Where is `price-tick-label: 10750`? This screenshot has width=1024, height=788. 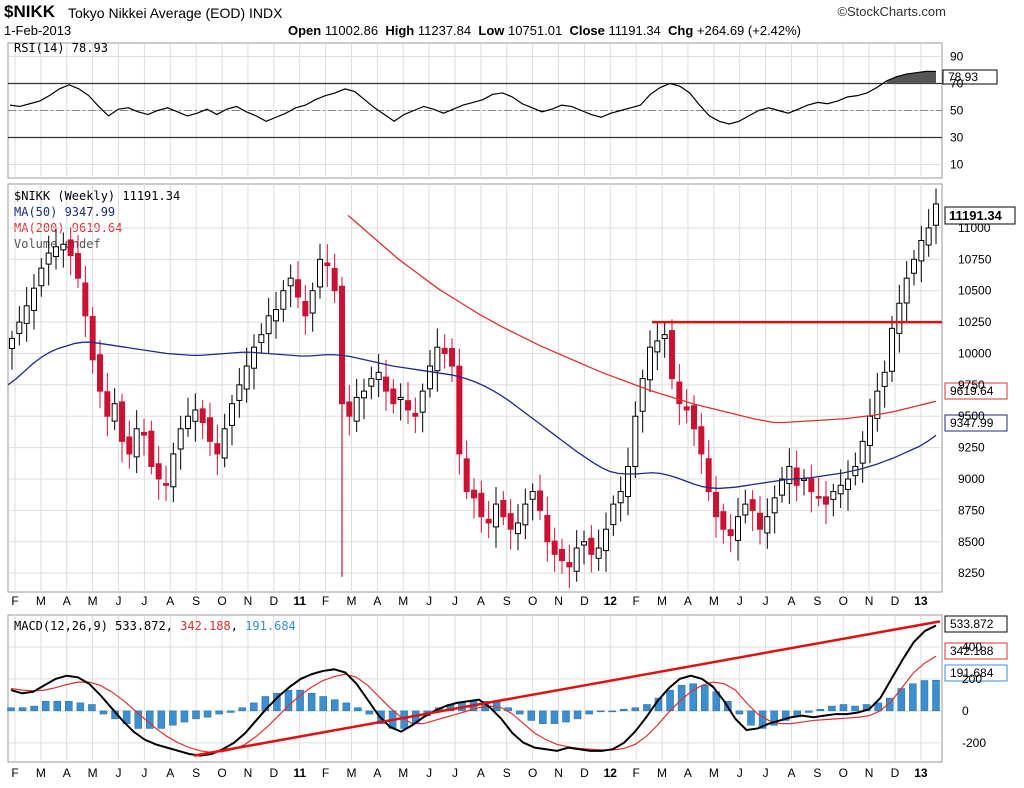 price-tick-label: 10750 is located at coordinates (975, 259).